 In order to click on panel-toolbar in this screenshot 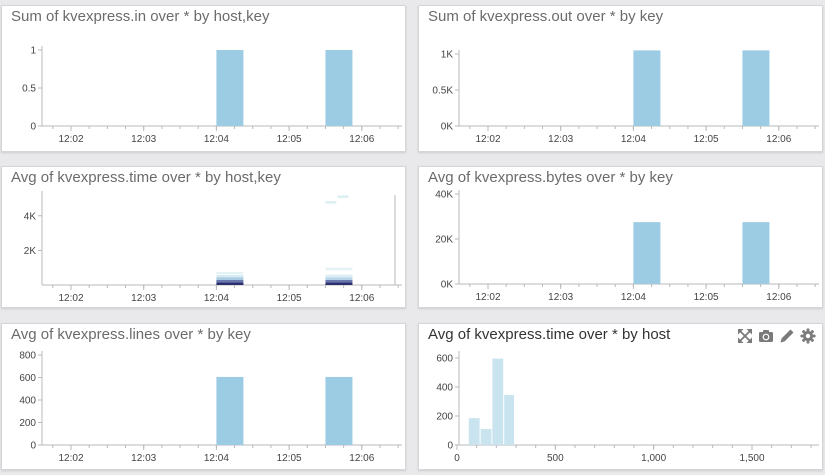, I will do `click(776, 336)`.